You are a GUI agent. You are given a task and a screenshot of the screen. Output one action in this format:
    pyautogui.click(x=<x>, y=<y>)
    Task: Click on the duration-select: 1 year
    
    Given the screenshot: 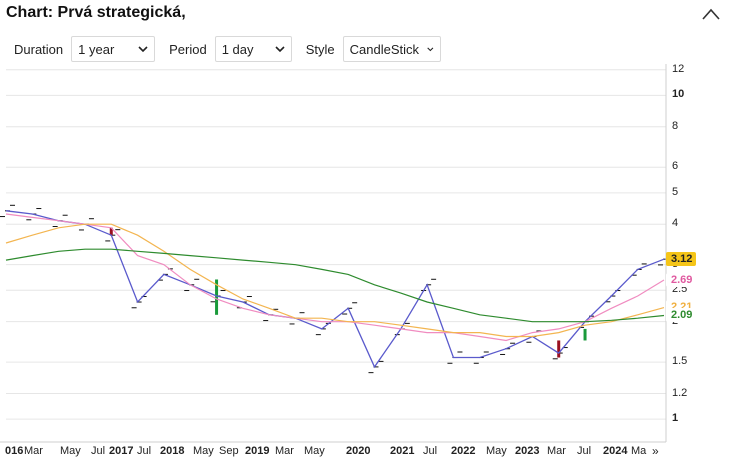 What is the action you would take?
    pyautogui.click(x=113, y=49)
    